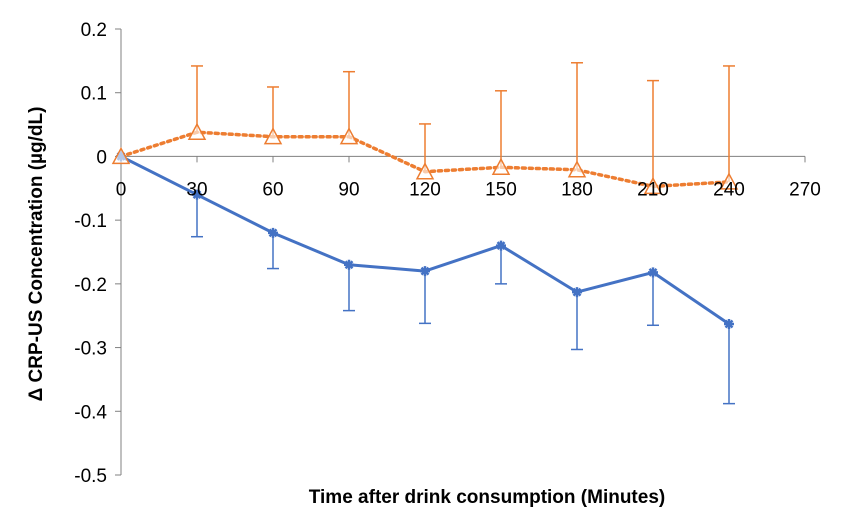 The image size is (857, 509). Describe the element at coordinates (101, 157) in the screenshot. I see `y-tick-label: 0` at that location.